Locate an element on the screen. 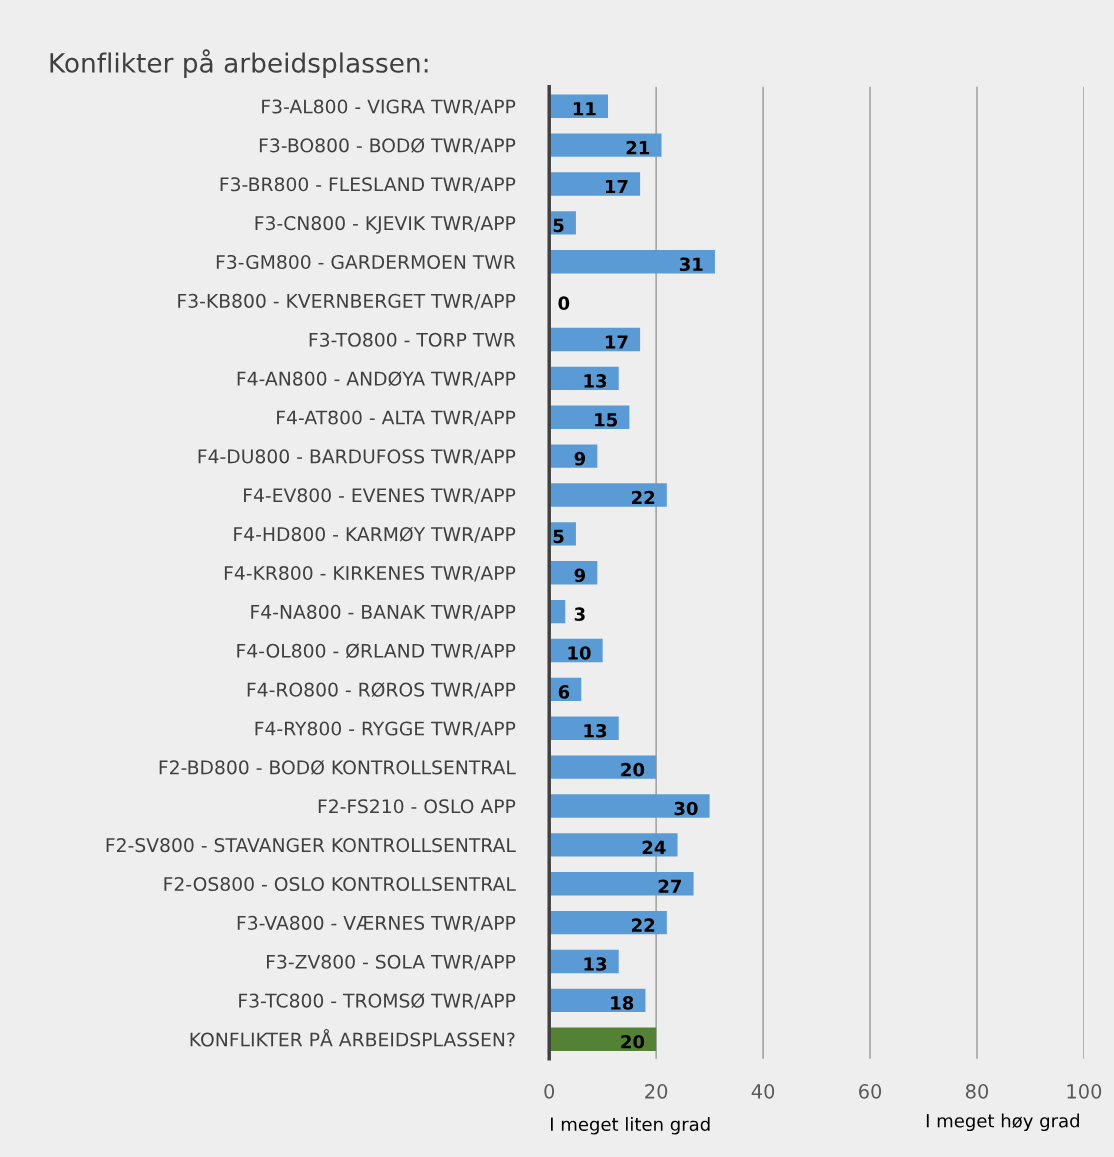 This screenshot has width=1114, height=1157. y-tick-label: F4-HD800 - KARMØY TWR/APP is located at coordinates (375, 534).